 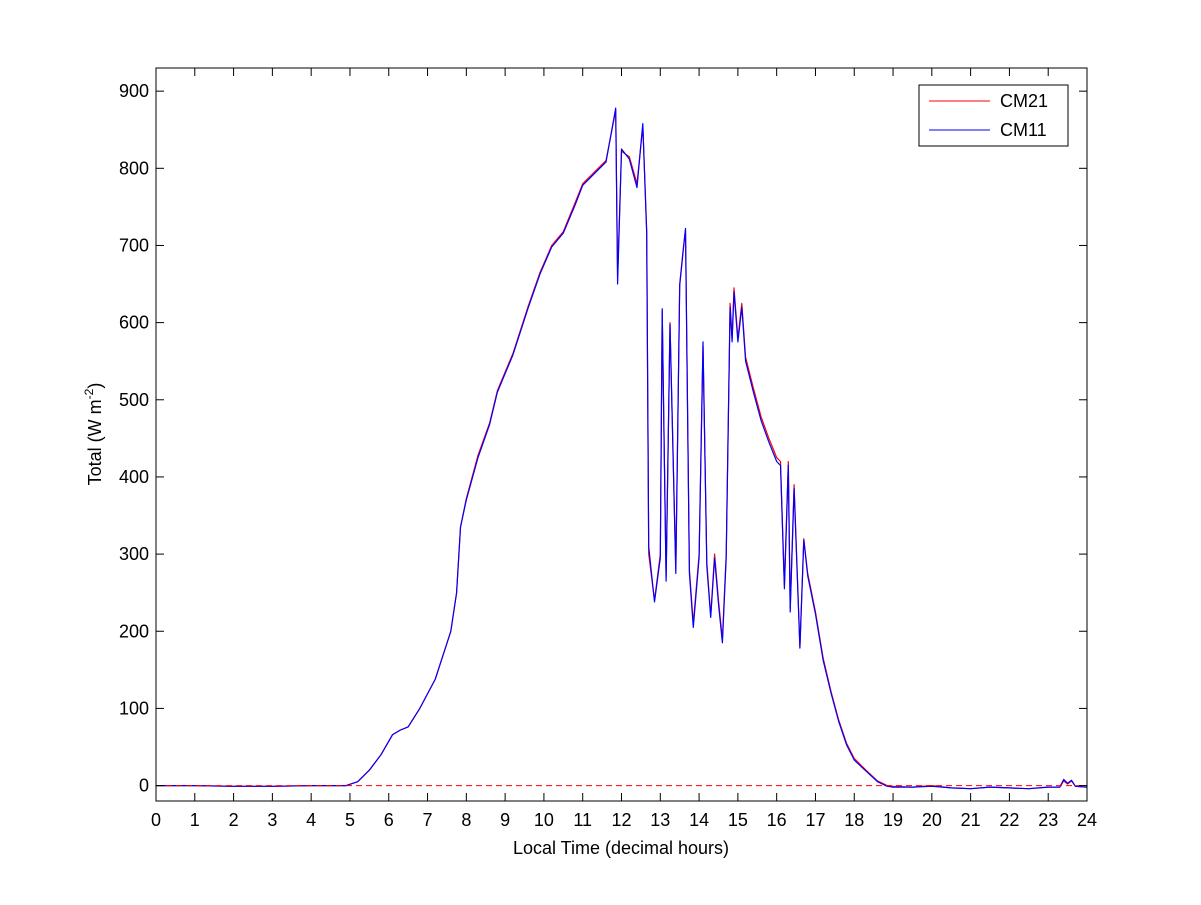 What do you see at coordinates (1009, 820) in the screenshot?
I see `x-tick-label: 22` at bounding box center [1009, 820].